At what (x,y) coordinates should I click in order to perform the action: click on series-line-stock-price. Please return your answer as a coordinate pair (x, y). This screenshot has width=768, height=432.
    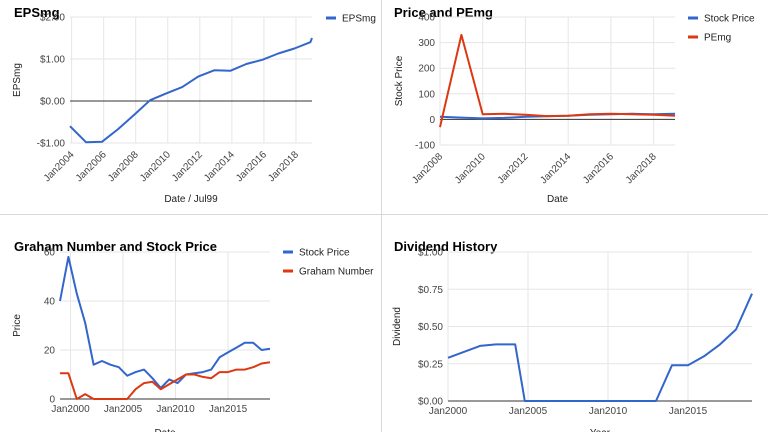
    Looking at the image, I should click on (165, 322).